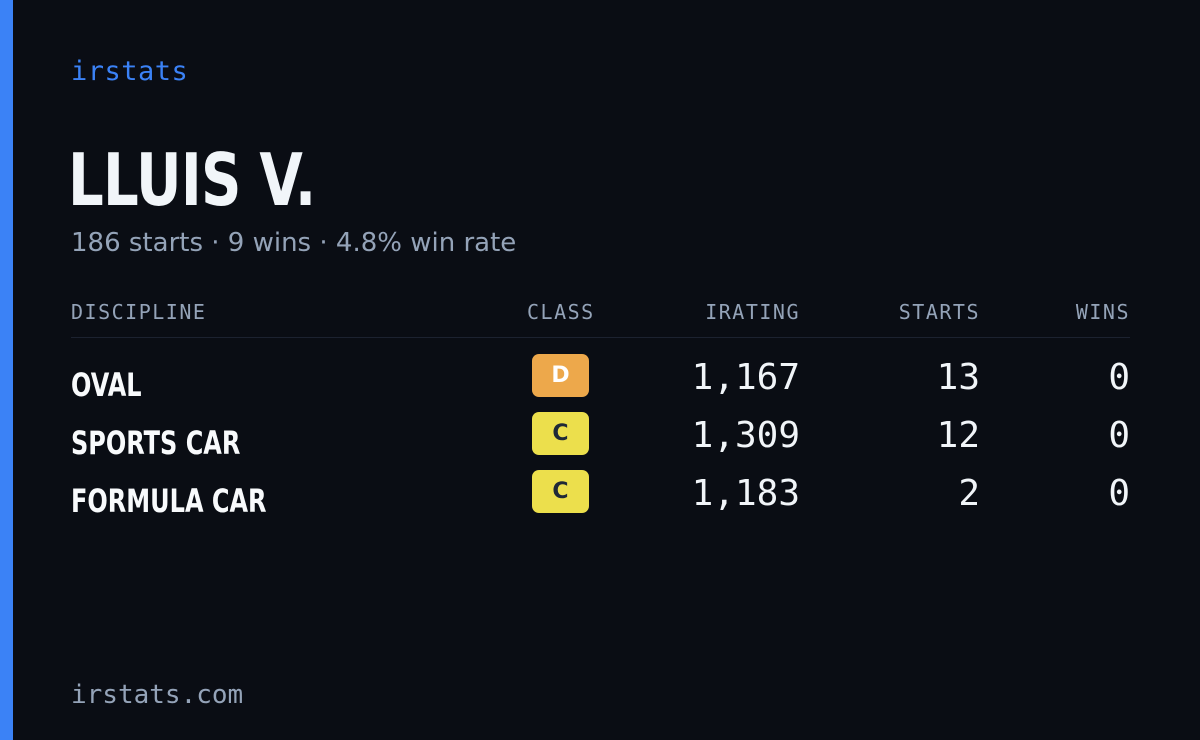 The image size is (1200, 740). What do you see at coordinates (156, 443) in the screenshot?
I see `row-discipline: SPORTS CAR` at bounding box center [156, 443].